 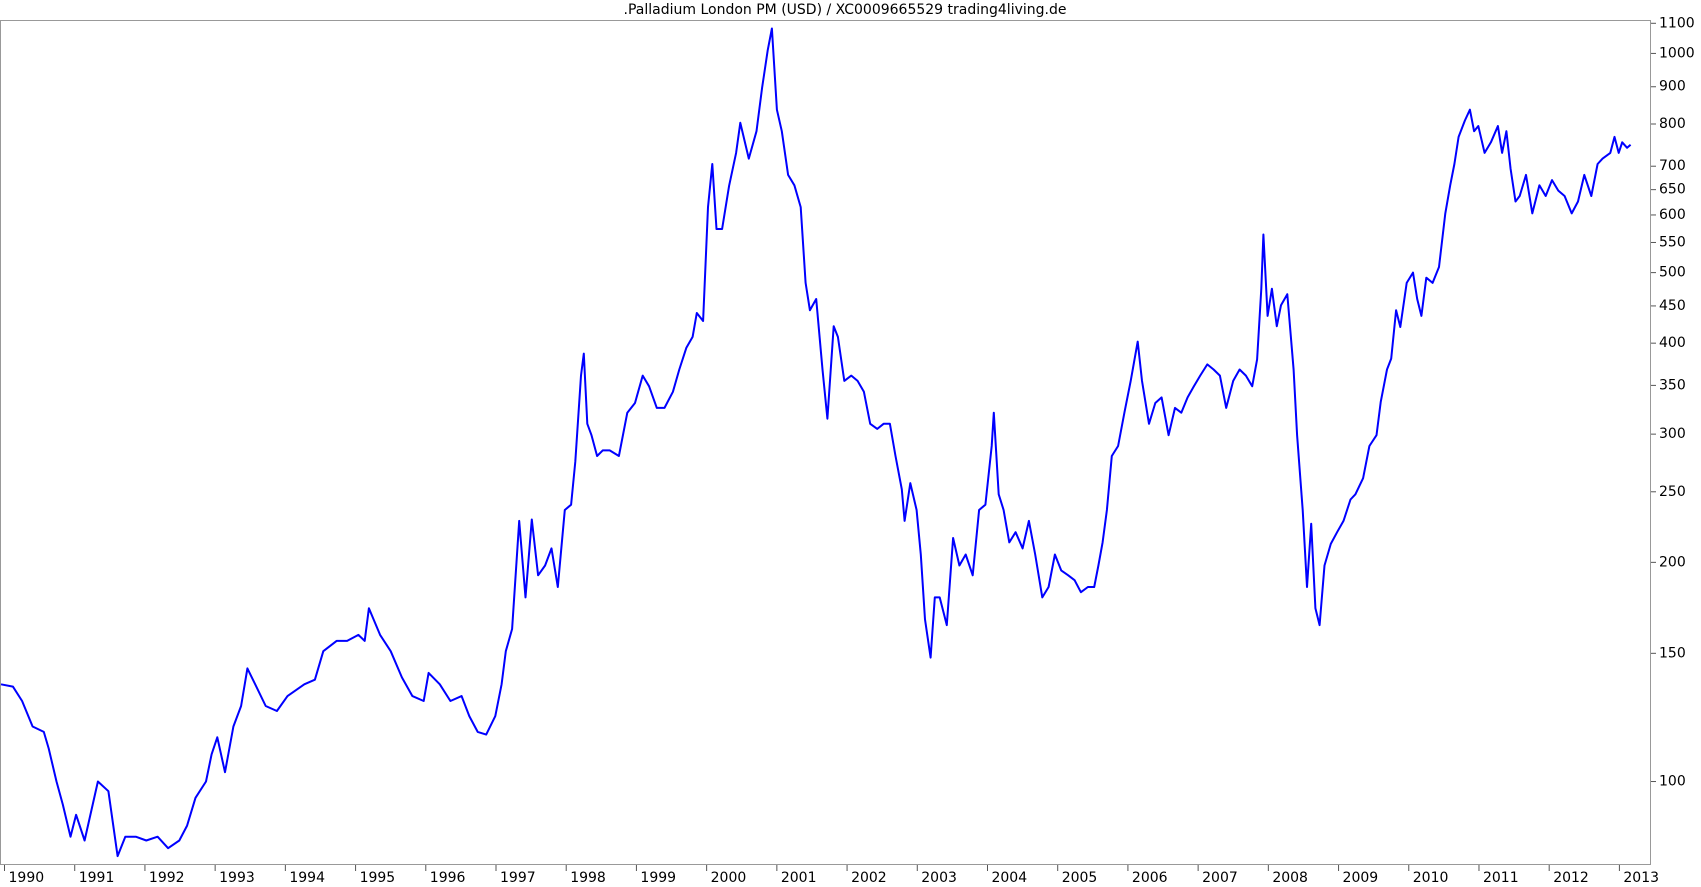 What do you see at coordinates (518, 878) in the screenshot?
I see `x-tick-label: 1997` at bounding box center [518, 878].